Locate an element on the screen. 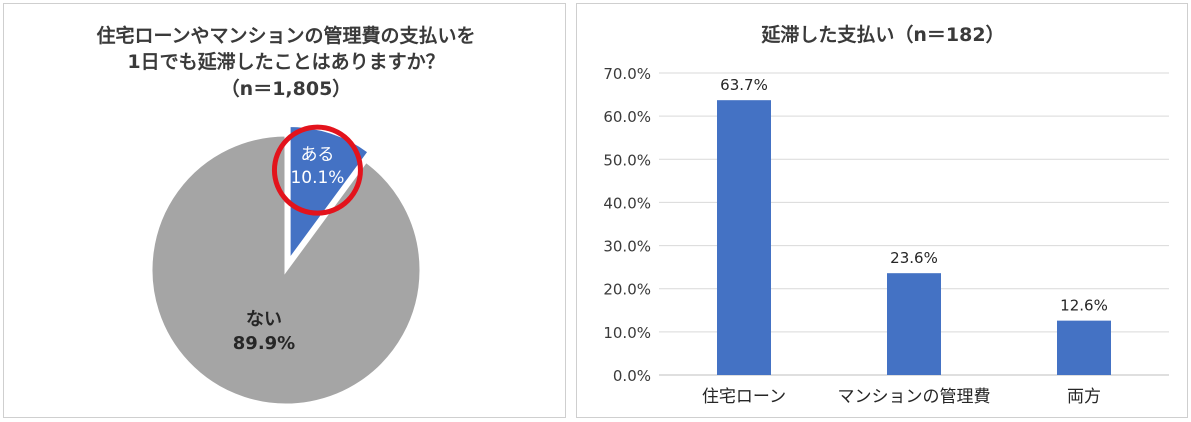 This screenshot has width=1191, height=422. slice-value-nai: 89.9% is located at coordinates (264, 343).